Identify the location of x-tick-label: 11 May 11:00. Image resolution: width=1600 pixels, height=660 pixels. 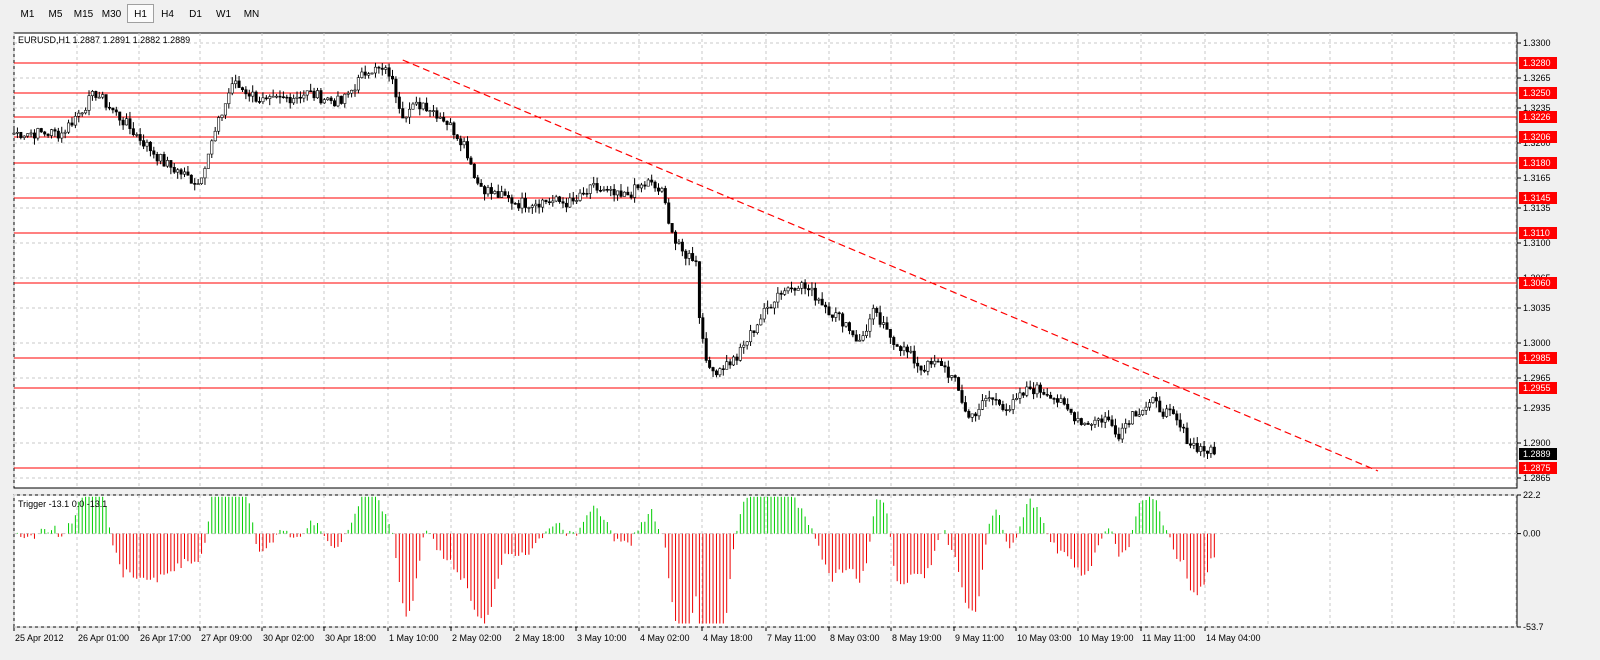
(1168, 638).